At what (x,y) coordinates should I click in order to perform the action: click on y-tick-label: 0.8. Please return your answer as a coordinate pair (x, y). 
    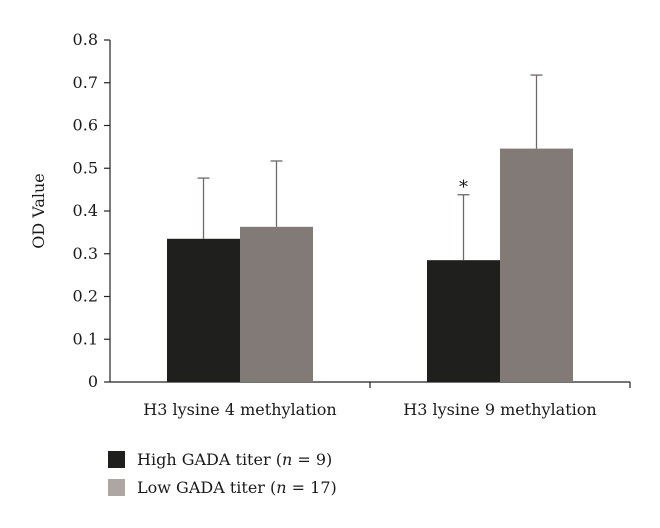
    Looking at the image, I should click on (85, 39).